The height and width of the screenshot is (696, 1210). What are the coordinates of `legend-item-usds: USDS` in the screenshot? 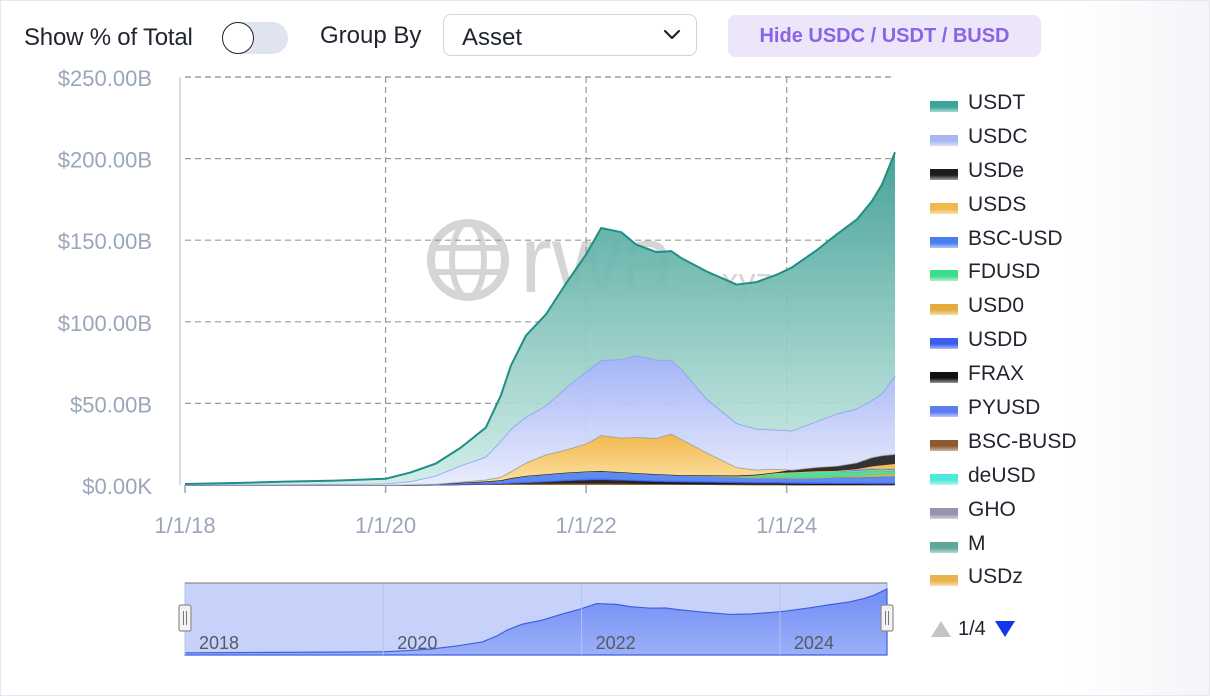 It's located at (1020, 206).